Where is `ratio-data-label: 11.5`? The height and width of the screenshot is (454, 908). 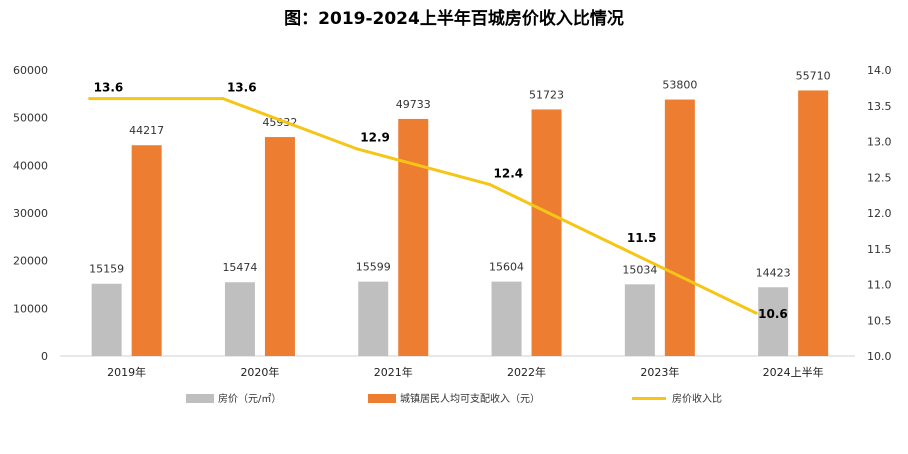 ratio-data-label: 11.5 is located at coordinates (642, 238).